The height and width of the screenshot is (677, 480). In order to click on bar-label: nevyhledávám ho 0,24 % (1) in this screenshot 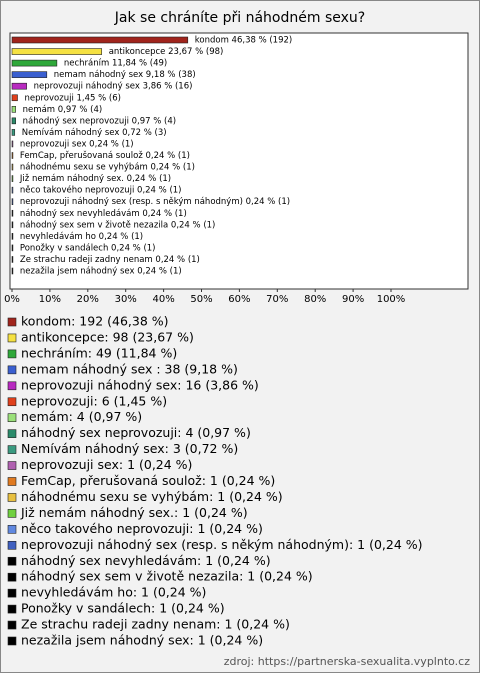, I will do `click(81, 237)`.